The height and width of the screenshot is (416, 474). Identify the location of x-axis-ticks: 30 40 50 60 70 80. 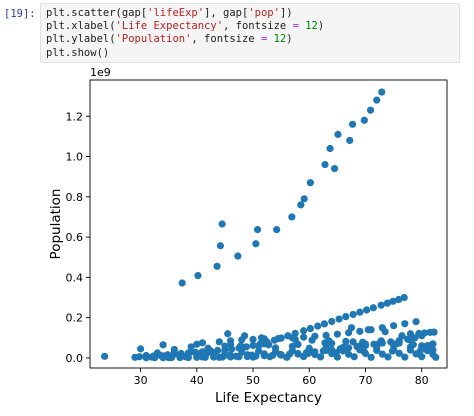
(281, 377).